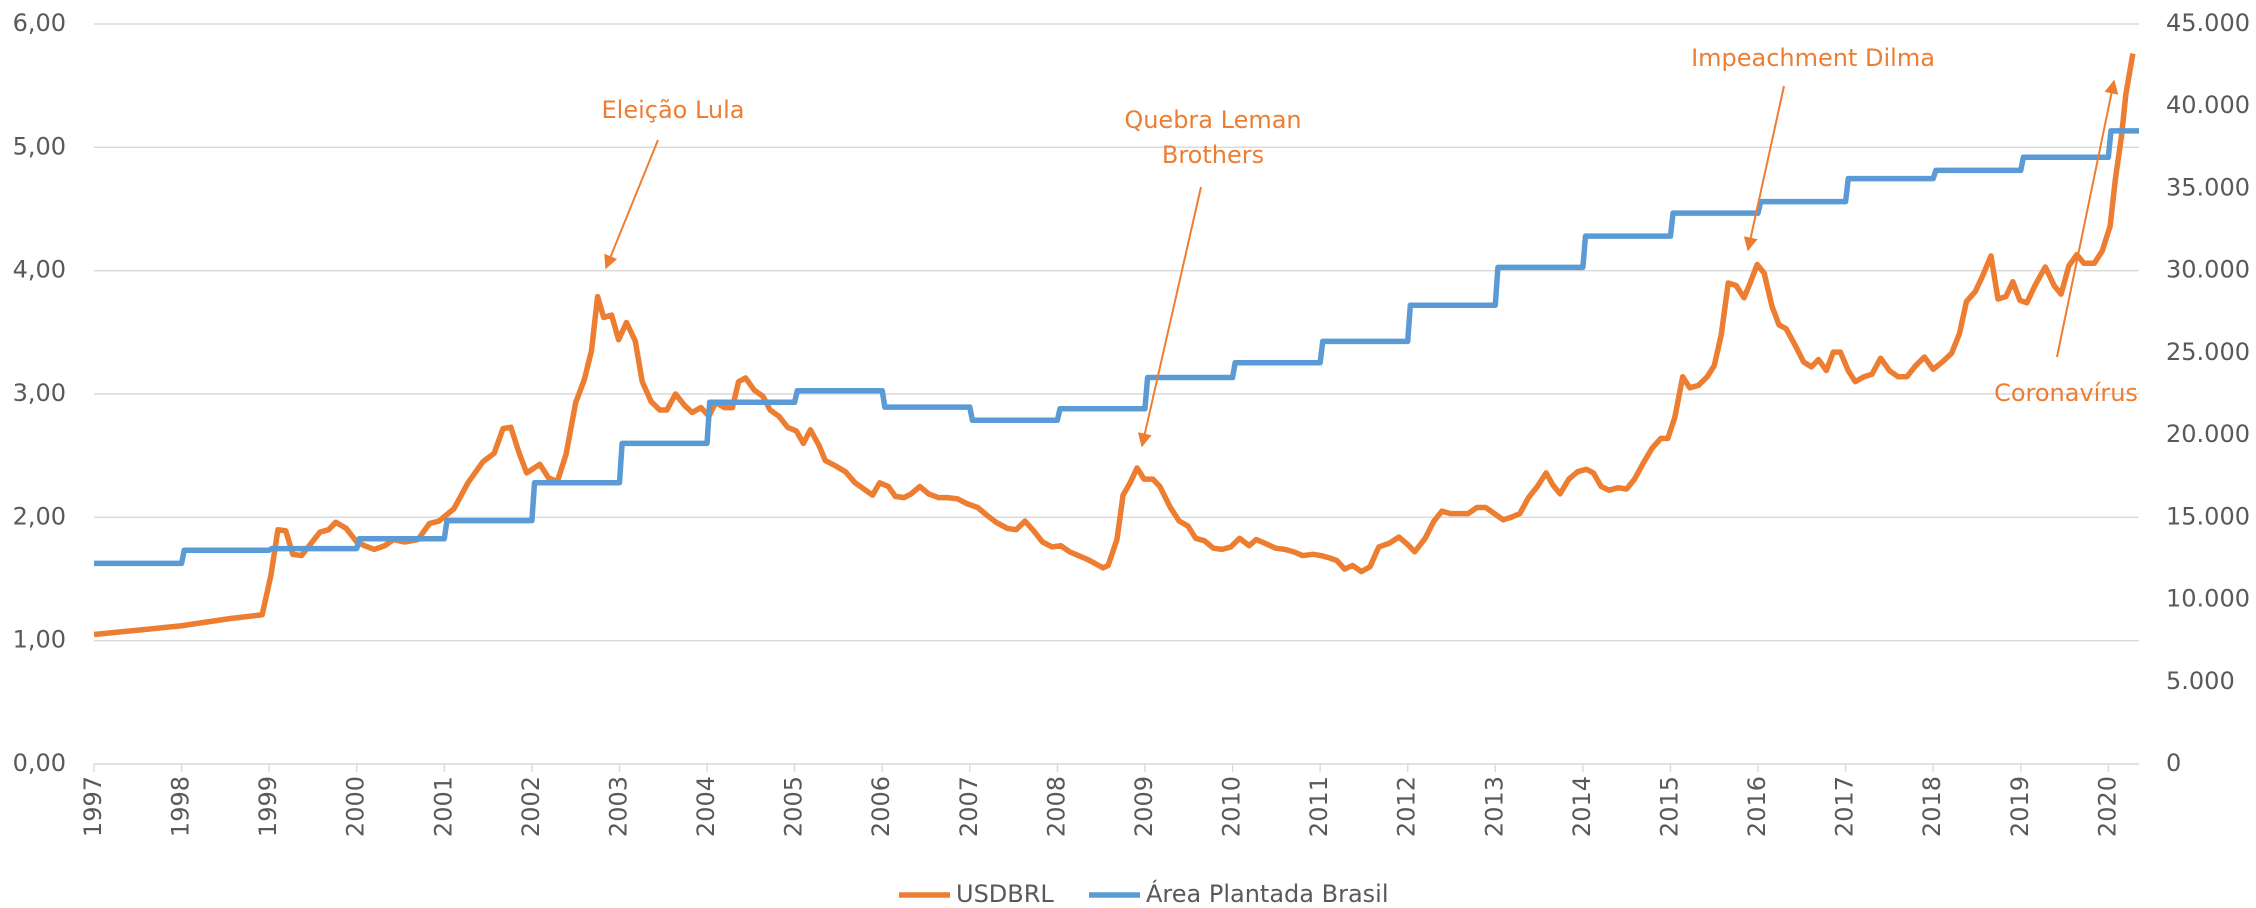 This screenshot has height=908, width=2256. What do you see at coordinates (39, 146) in the screenshot?
I see `y-tick-label: 5,00` at bounding box center [39, 146].